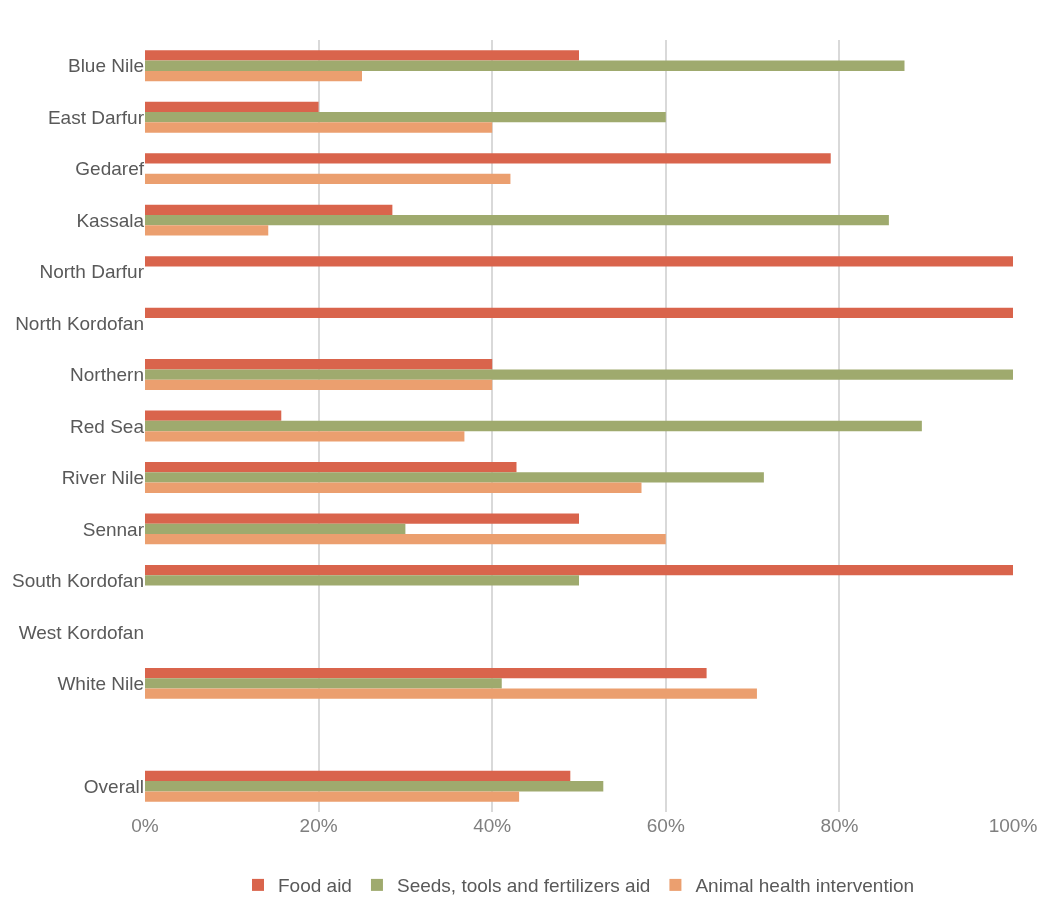 Image resolution: width=1053 pixels, height=916 pixels. What do you see at coordinates (492, 825) in the screenshot?
I see `x-tick-label: 40%` at bounding box center [492, 825].